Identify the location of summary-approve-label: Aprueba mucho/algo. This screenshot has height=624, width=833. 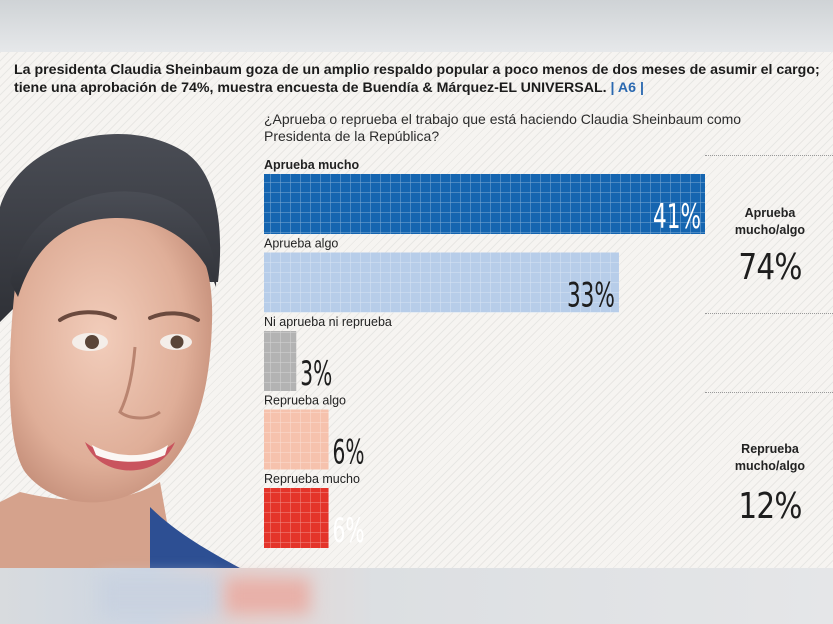
(770, 222).